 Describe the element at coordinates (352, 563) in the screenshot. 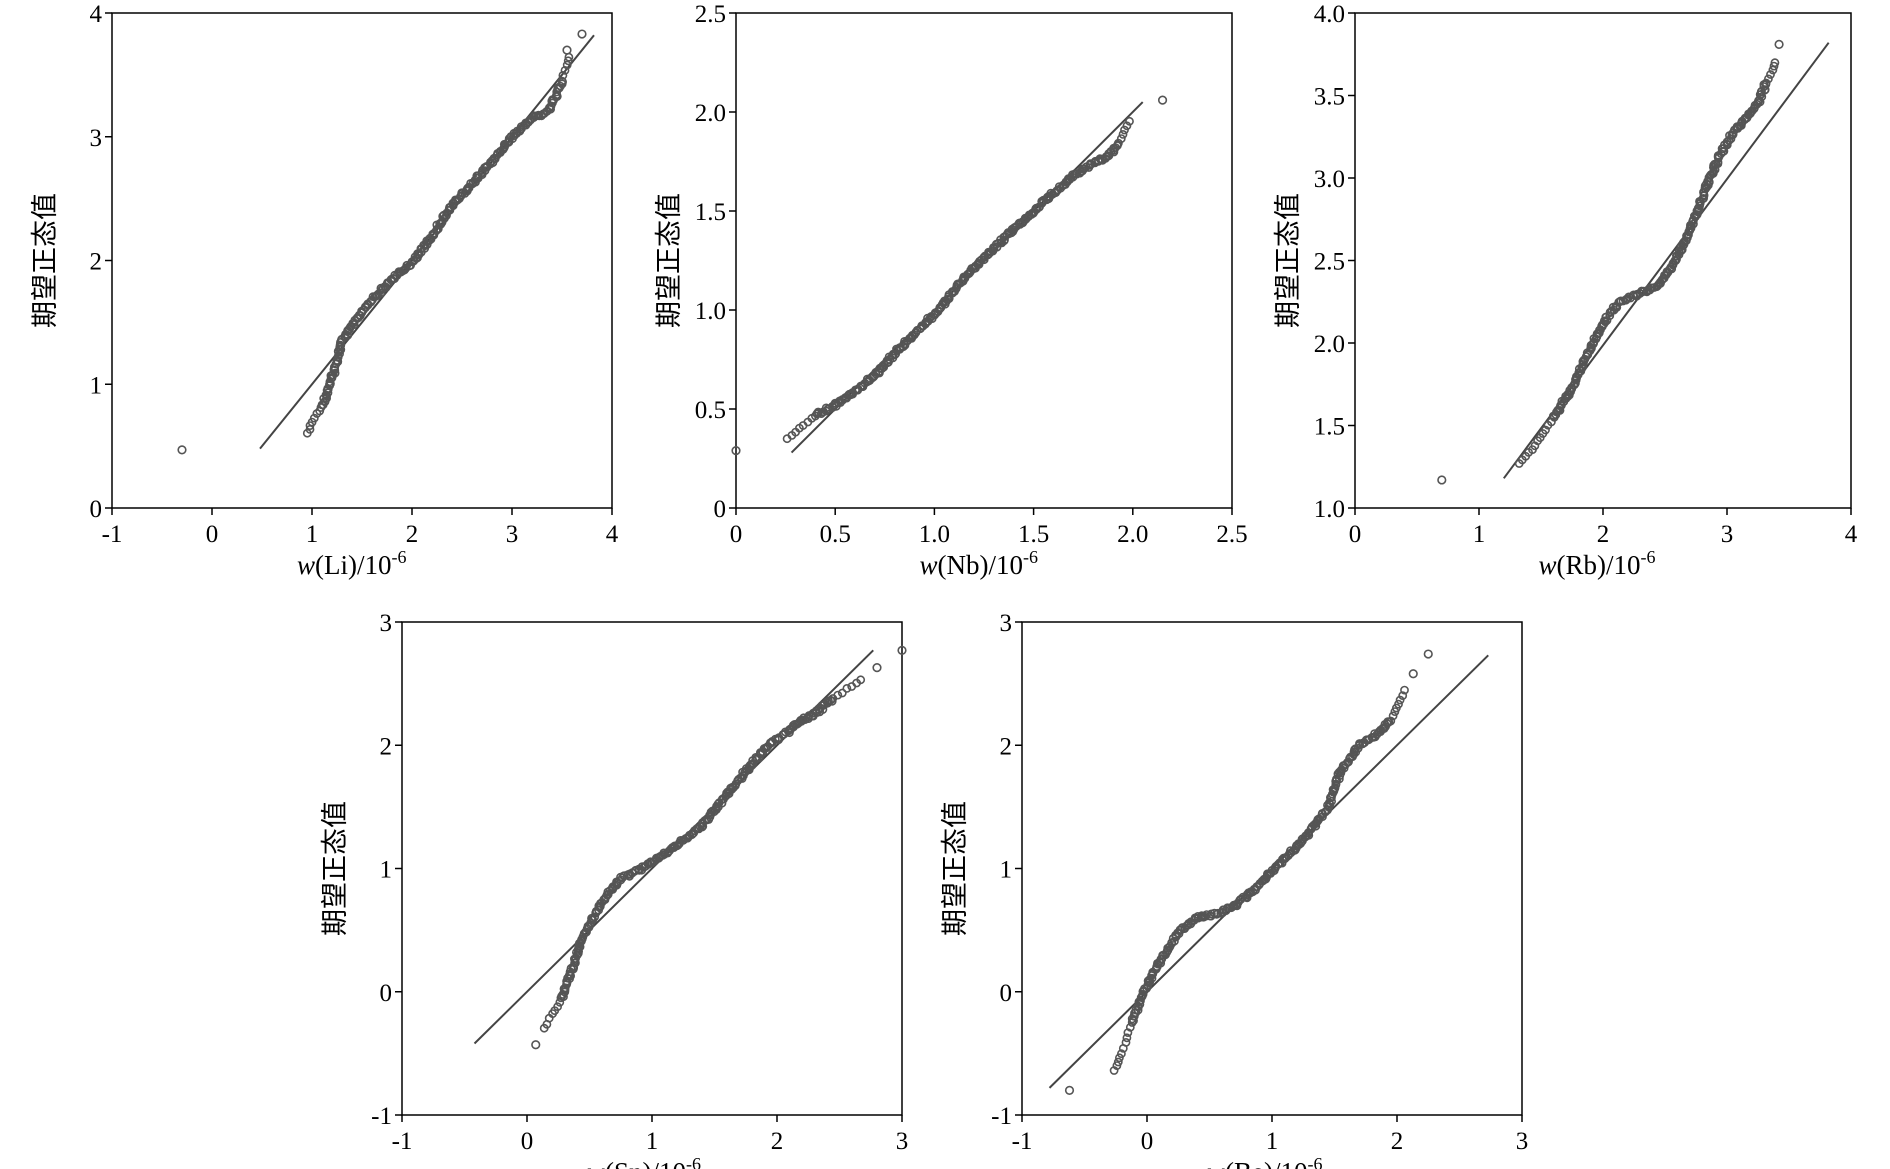

I see `x-axis-title: w(Li)/10-6` at that location.